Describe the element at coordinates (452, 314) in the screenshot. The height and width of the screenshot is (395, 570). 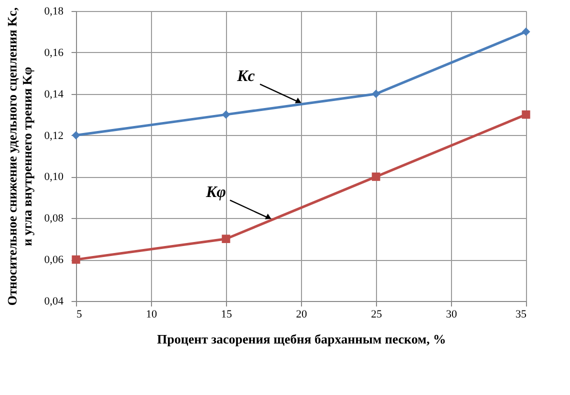
I see `x-tick-label: 30` at that location.